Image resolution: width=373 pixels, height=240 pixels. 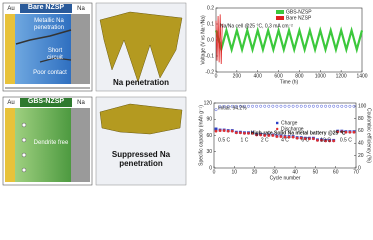 I want to click on y-axis-label: Specific capacity (mAh g⁻¹), so click(x=201, y=135).